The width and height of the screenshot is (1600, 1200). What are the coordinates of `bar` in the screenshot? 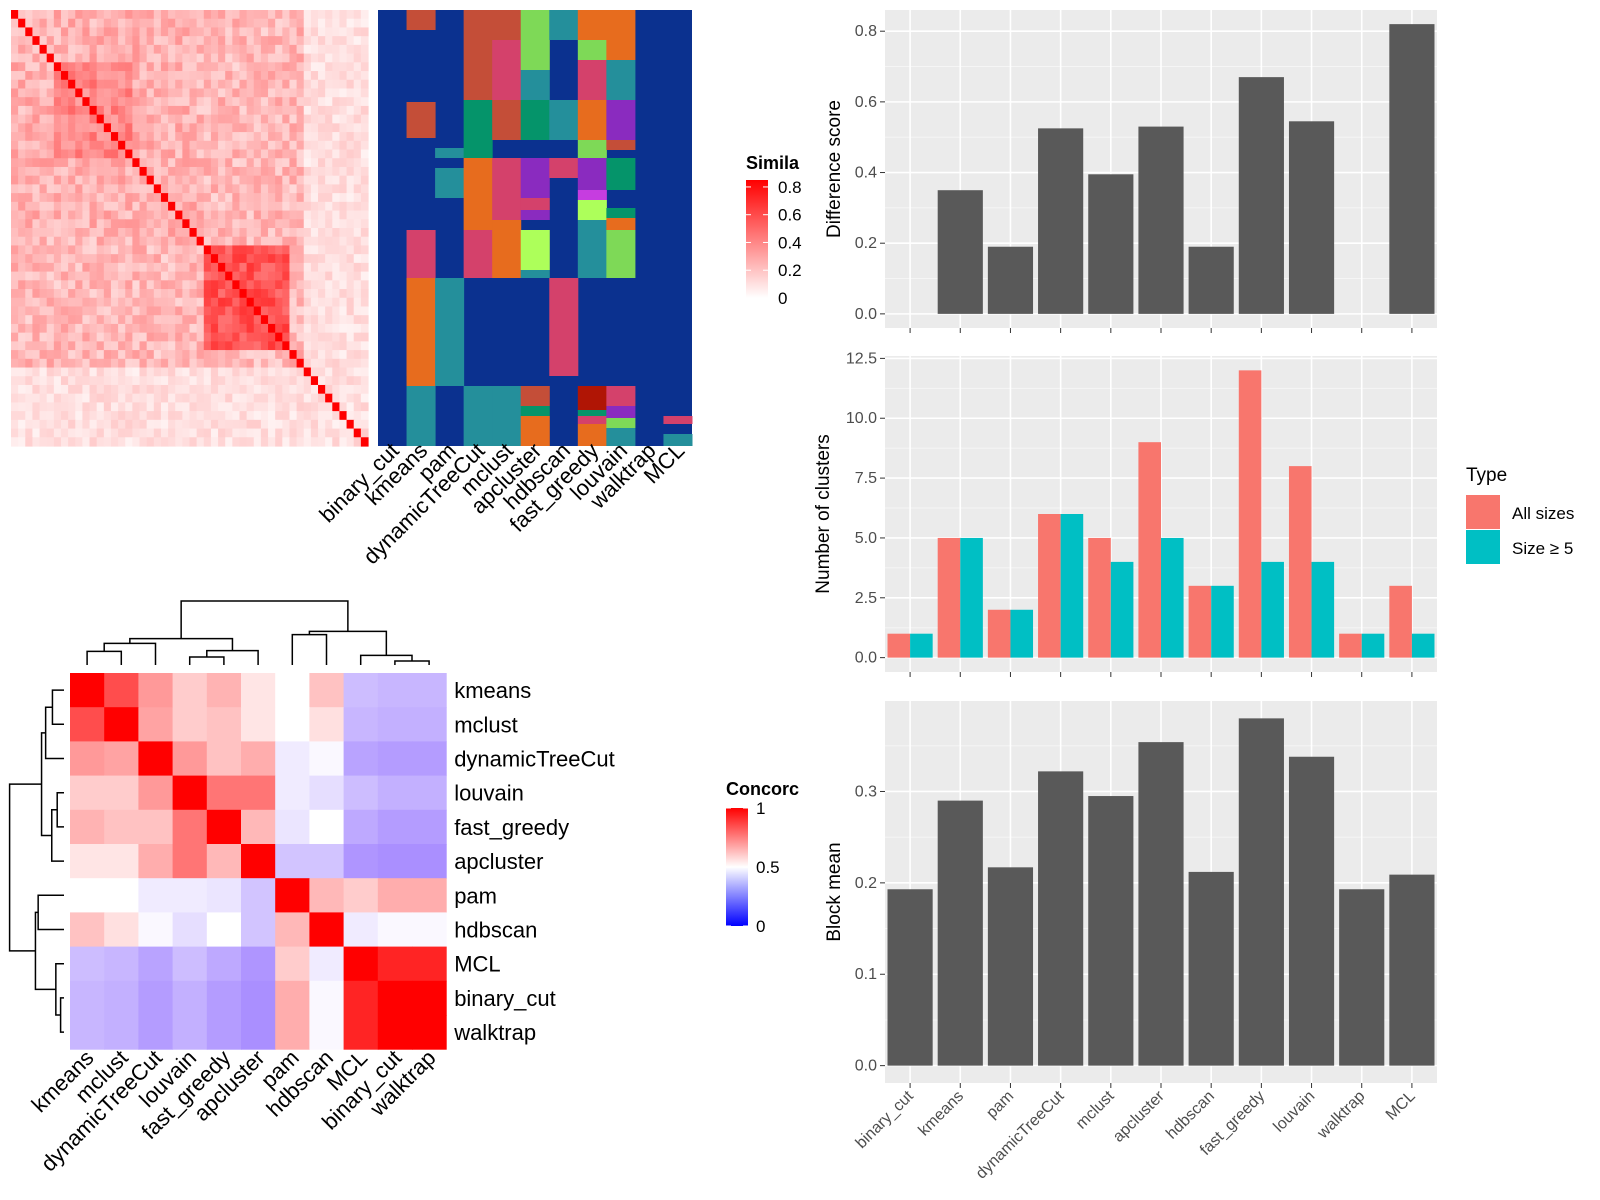 It's located at (1272, 609).